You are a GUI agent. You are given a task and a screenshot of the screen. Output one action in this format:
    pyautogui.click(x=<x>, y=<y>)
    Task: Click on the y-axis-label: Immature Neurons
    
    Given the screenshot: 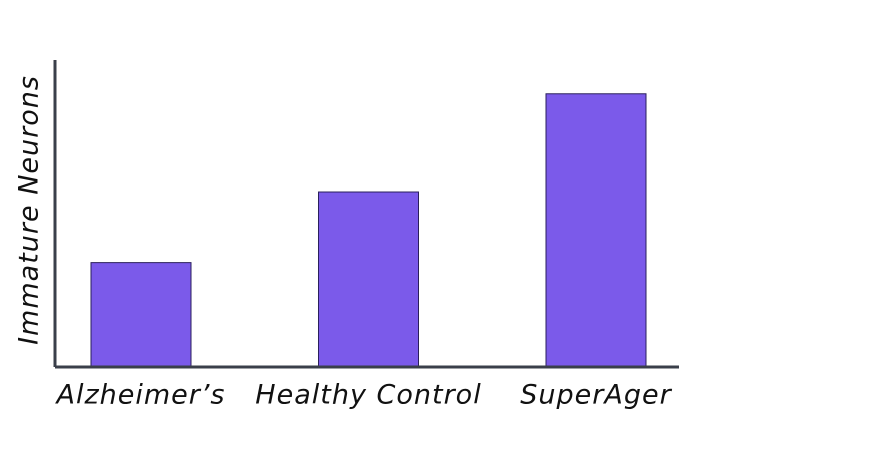 What is the action you would take?
    pyautogui.click(x=29, y=210)
    